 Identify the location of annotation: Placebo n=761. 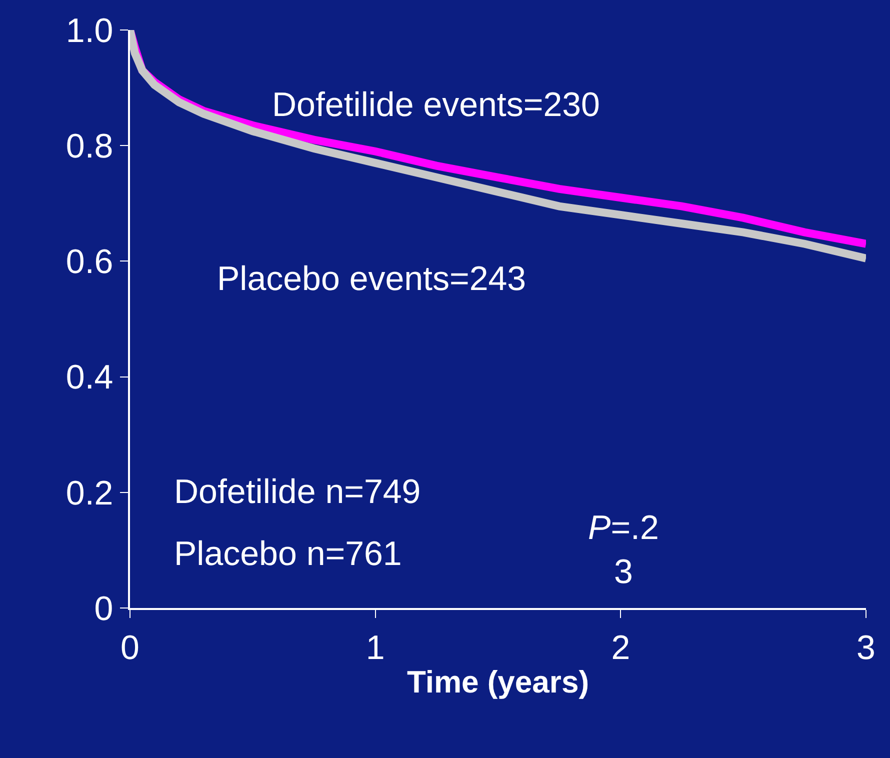
(288, 554).